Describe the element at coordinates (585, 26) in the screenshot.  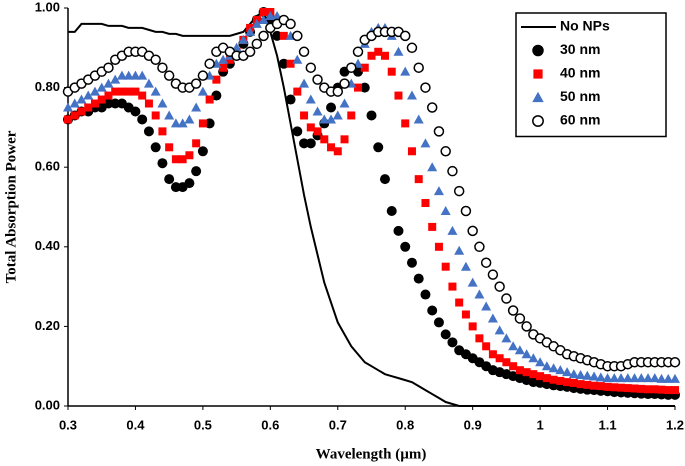
I see `legend-label: No NPs` at that location.